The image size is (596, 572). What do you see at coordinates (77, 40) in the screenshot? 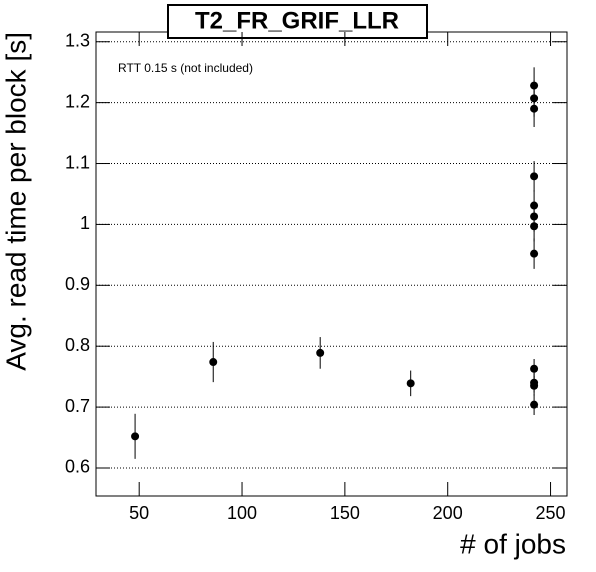
I see `y-tick-label: 1.3` at bounding box center [77, 40].